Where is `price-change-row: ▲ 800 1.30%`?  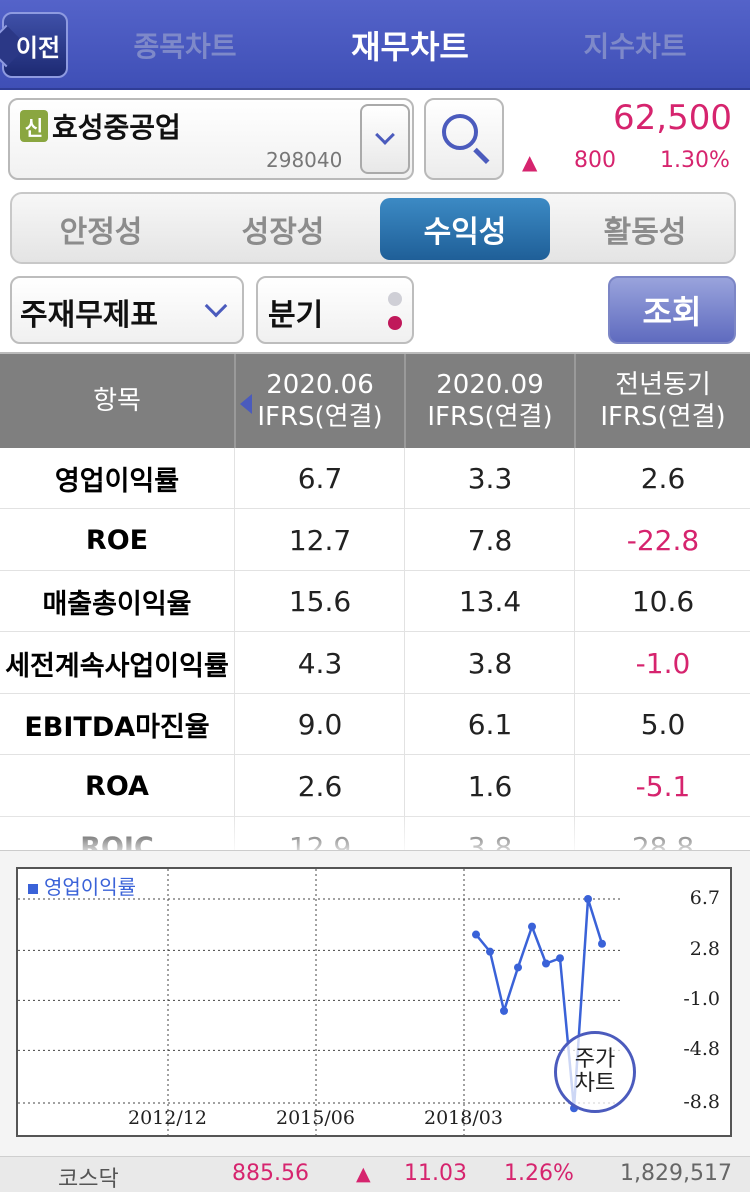 price-change-row: ▲ 800 1.30% is located at coordinates (628, 163).